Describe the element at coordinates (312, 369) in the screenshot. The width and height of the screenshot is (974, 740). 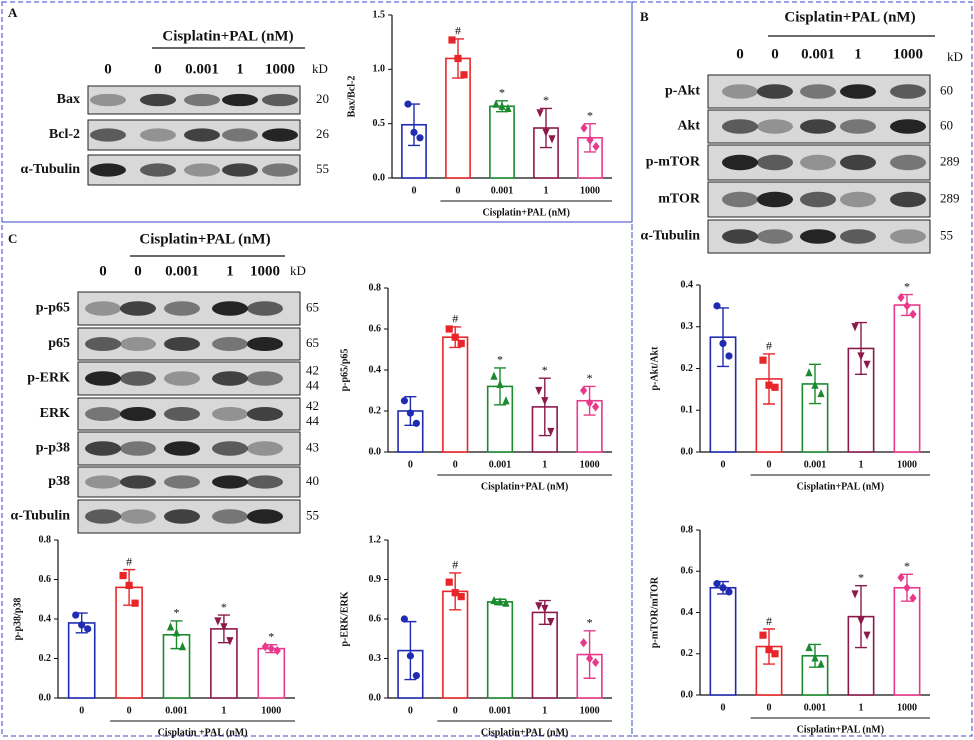
I see `kd-value: 42` at that location.